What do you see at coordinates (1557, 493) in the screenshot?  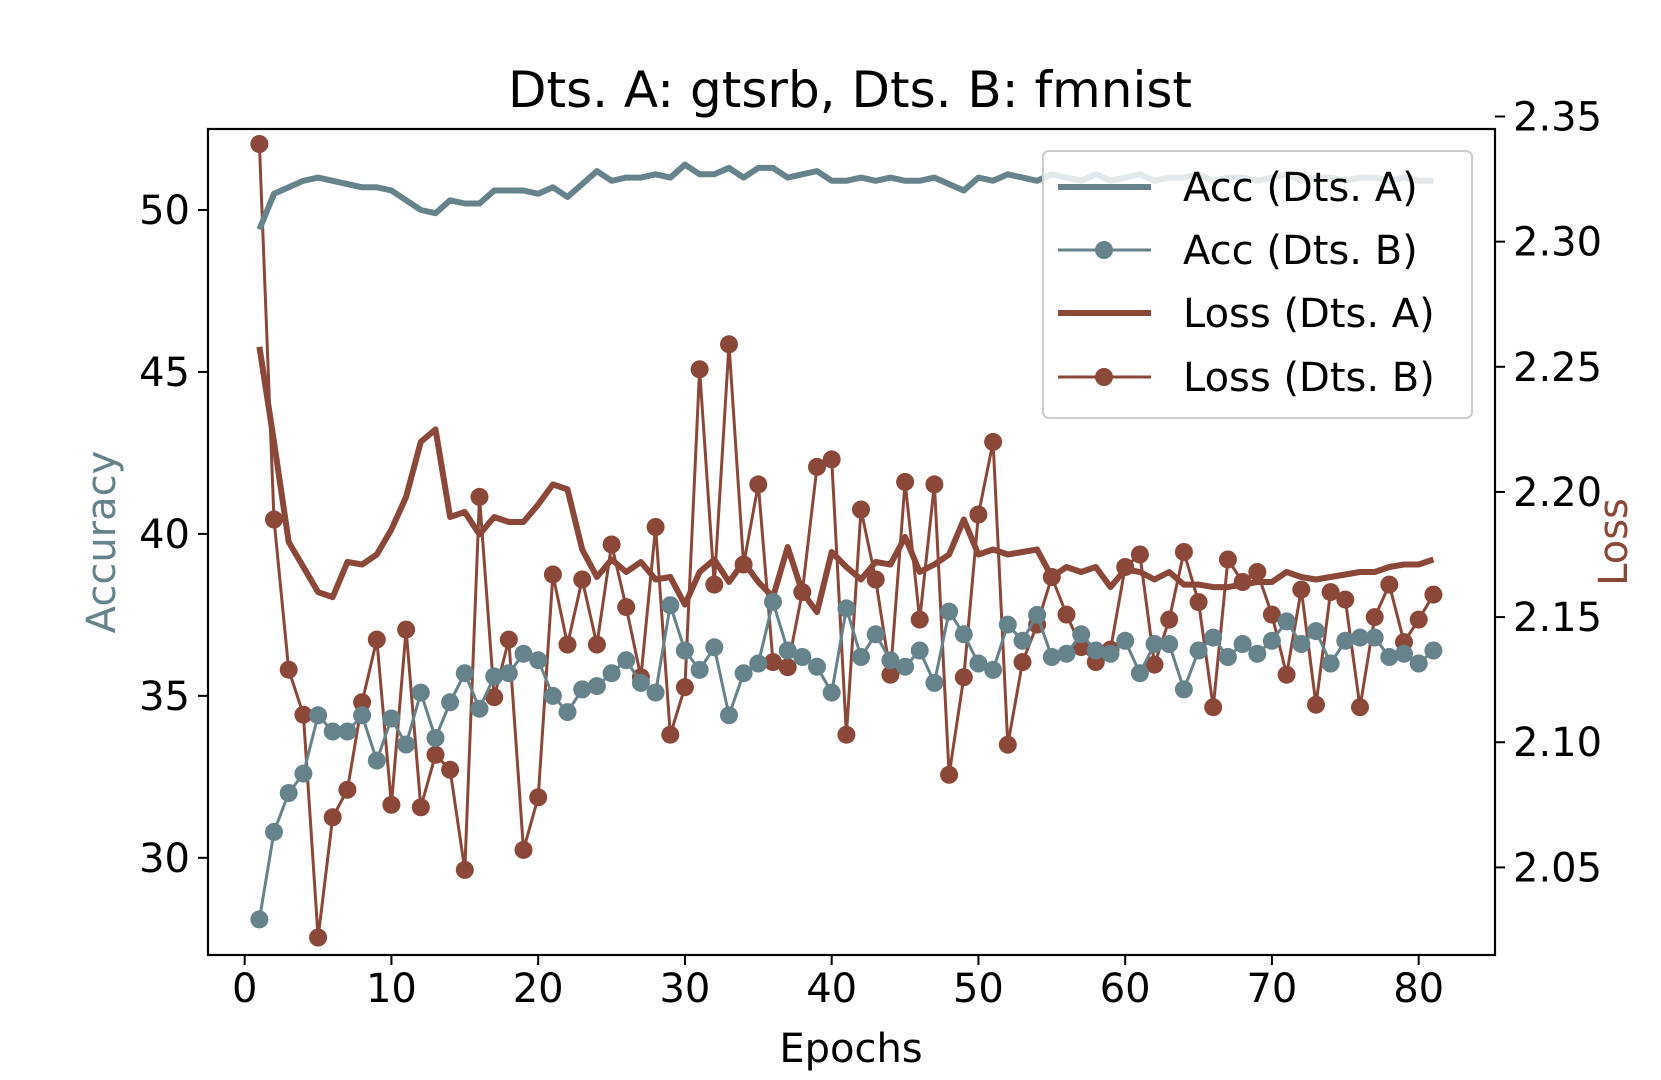 I see `y-right-tick-label: 2.20` at bounding box center [1557, 493].